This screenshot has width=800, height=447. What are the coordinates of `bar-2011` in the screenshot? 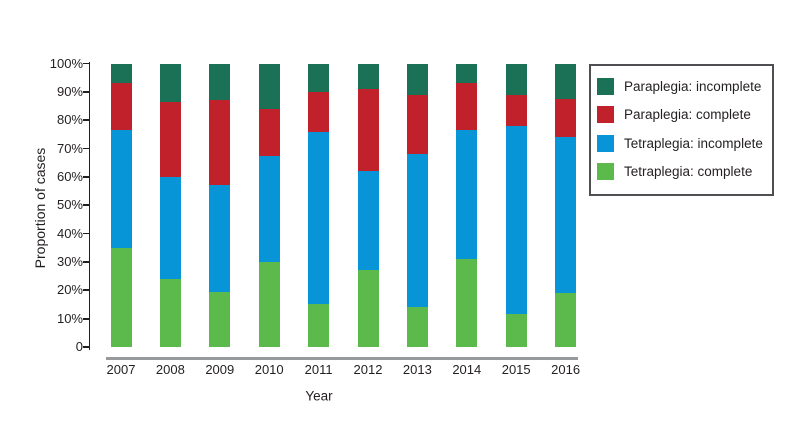 It's located at (319, 205).